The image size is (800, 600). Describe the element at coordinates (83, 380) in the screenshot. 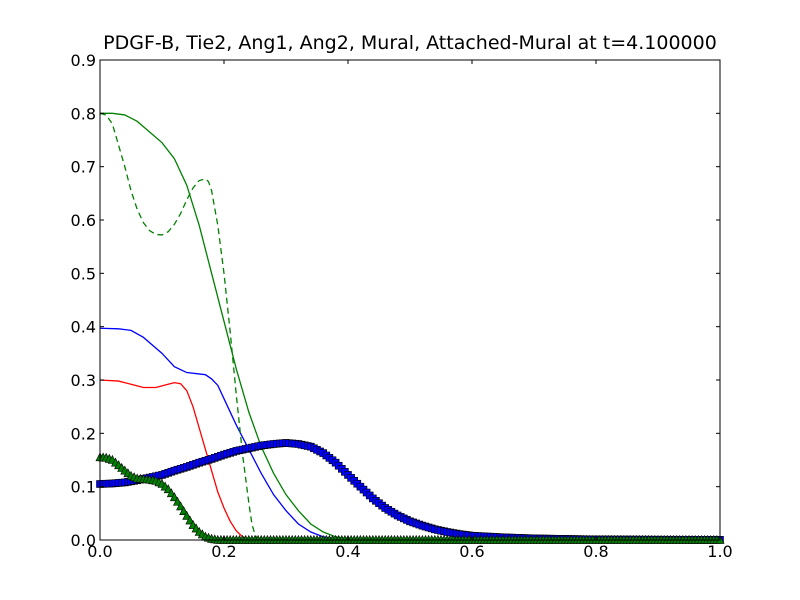

I see `y-tick-label: 0.3` at that location.